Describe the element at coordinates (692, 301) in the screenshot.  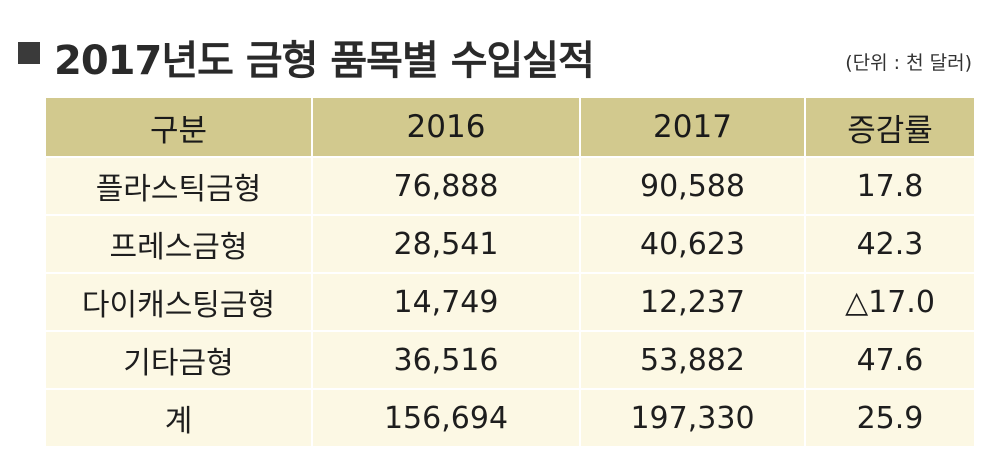
I see `value-2017: 12,237` at that location.